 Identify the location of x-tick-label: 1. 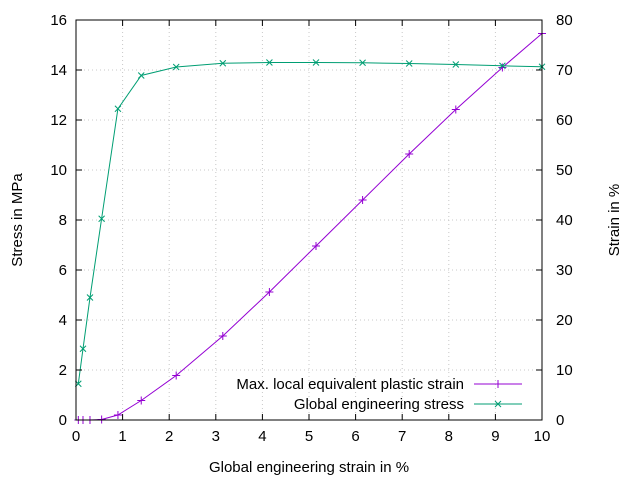
(122, 436).